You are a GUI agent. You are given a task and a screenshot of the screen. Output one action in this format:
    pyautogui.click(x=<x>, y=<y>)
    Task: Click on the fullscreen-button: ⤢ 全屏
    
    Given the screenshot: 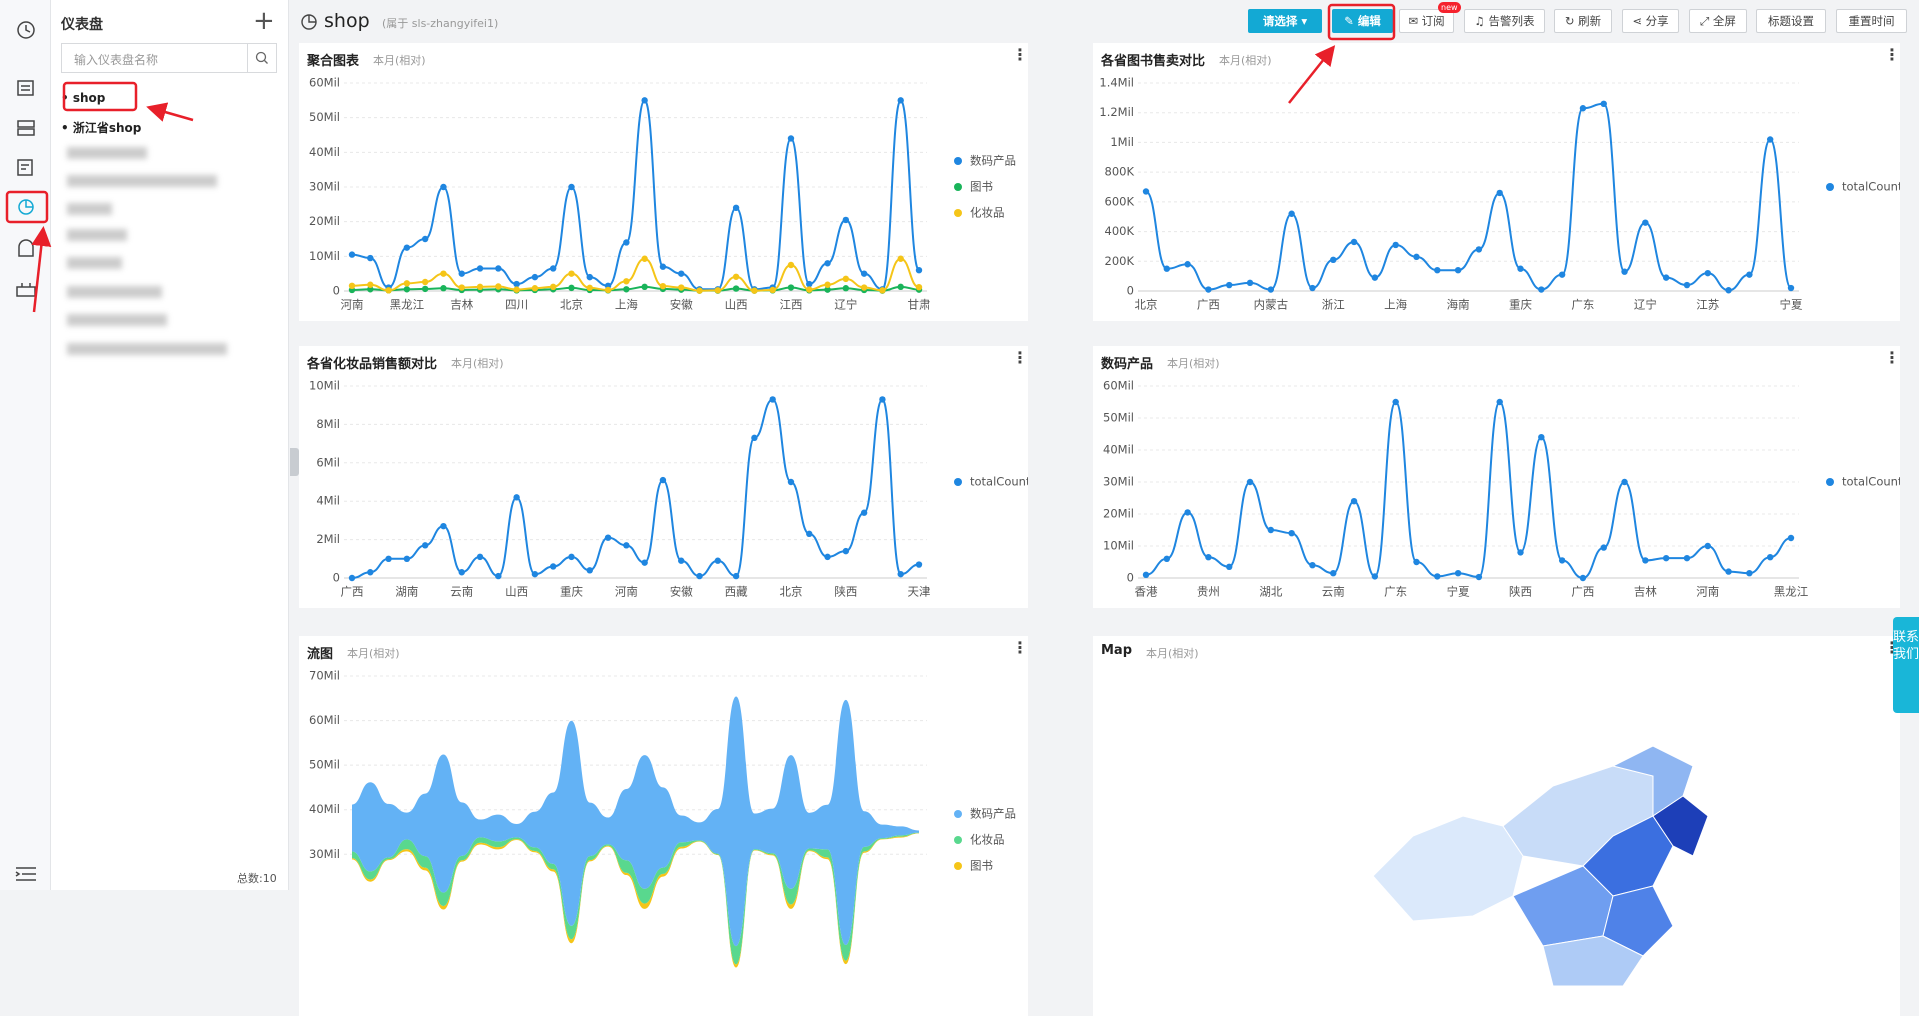 What is the action you would take?
    pyautogui.click(x=1718, y=21)
    